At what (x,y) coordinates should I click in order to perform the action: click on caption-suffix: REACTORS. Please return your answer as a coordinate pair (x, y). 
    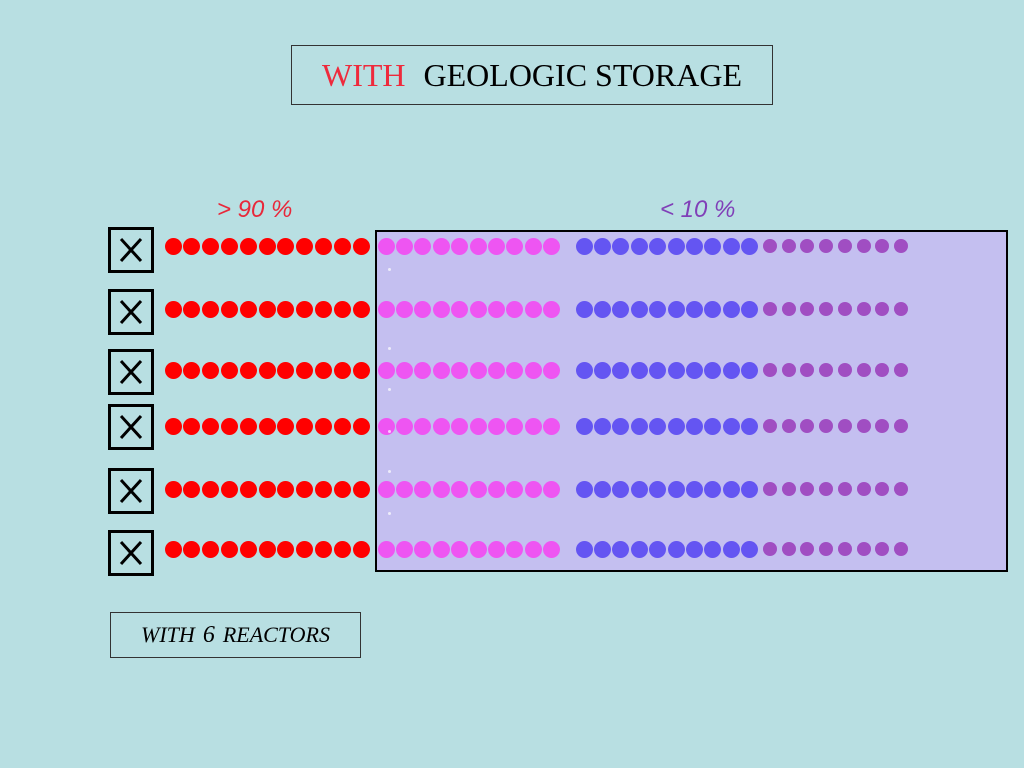
    Looking at the image, I should click on (276, 634).